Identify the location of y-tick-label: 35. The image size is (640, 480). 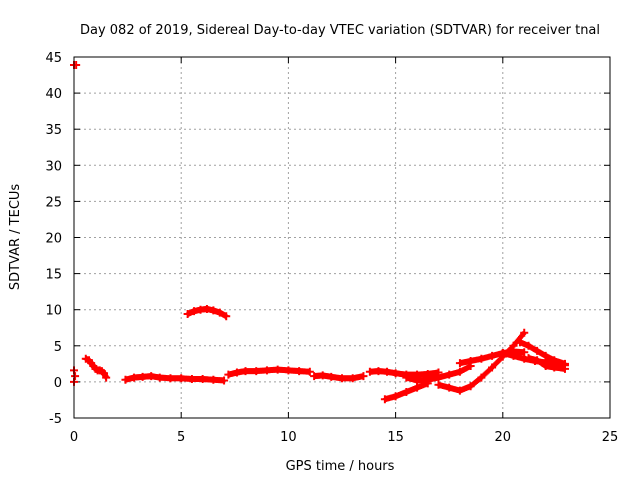
(53, 130).